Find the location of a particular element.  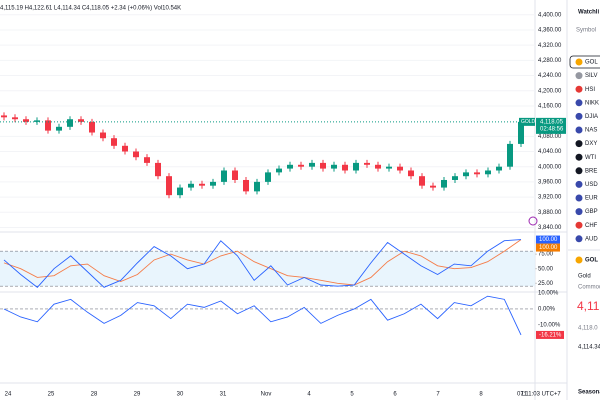

y-tick-label: 4,400.00 is located at coordinates (550, 15).